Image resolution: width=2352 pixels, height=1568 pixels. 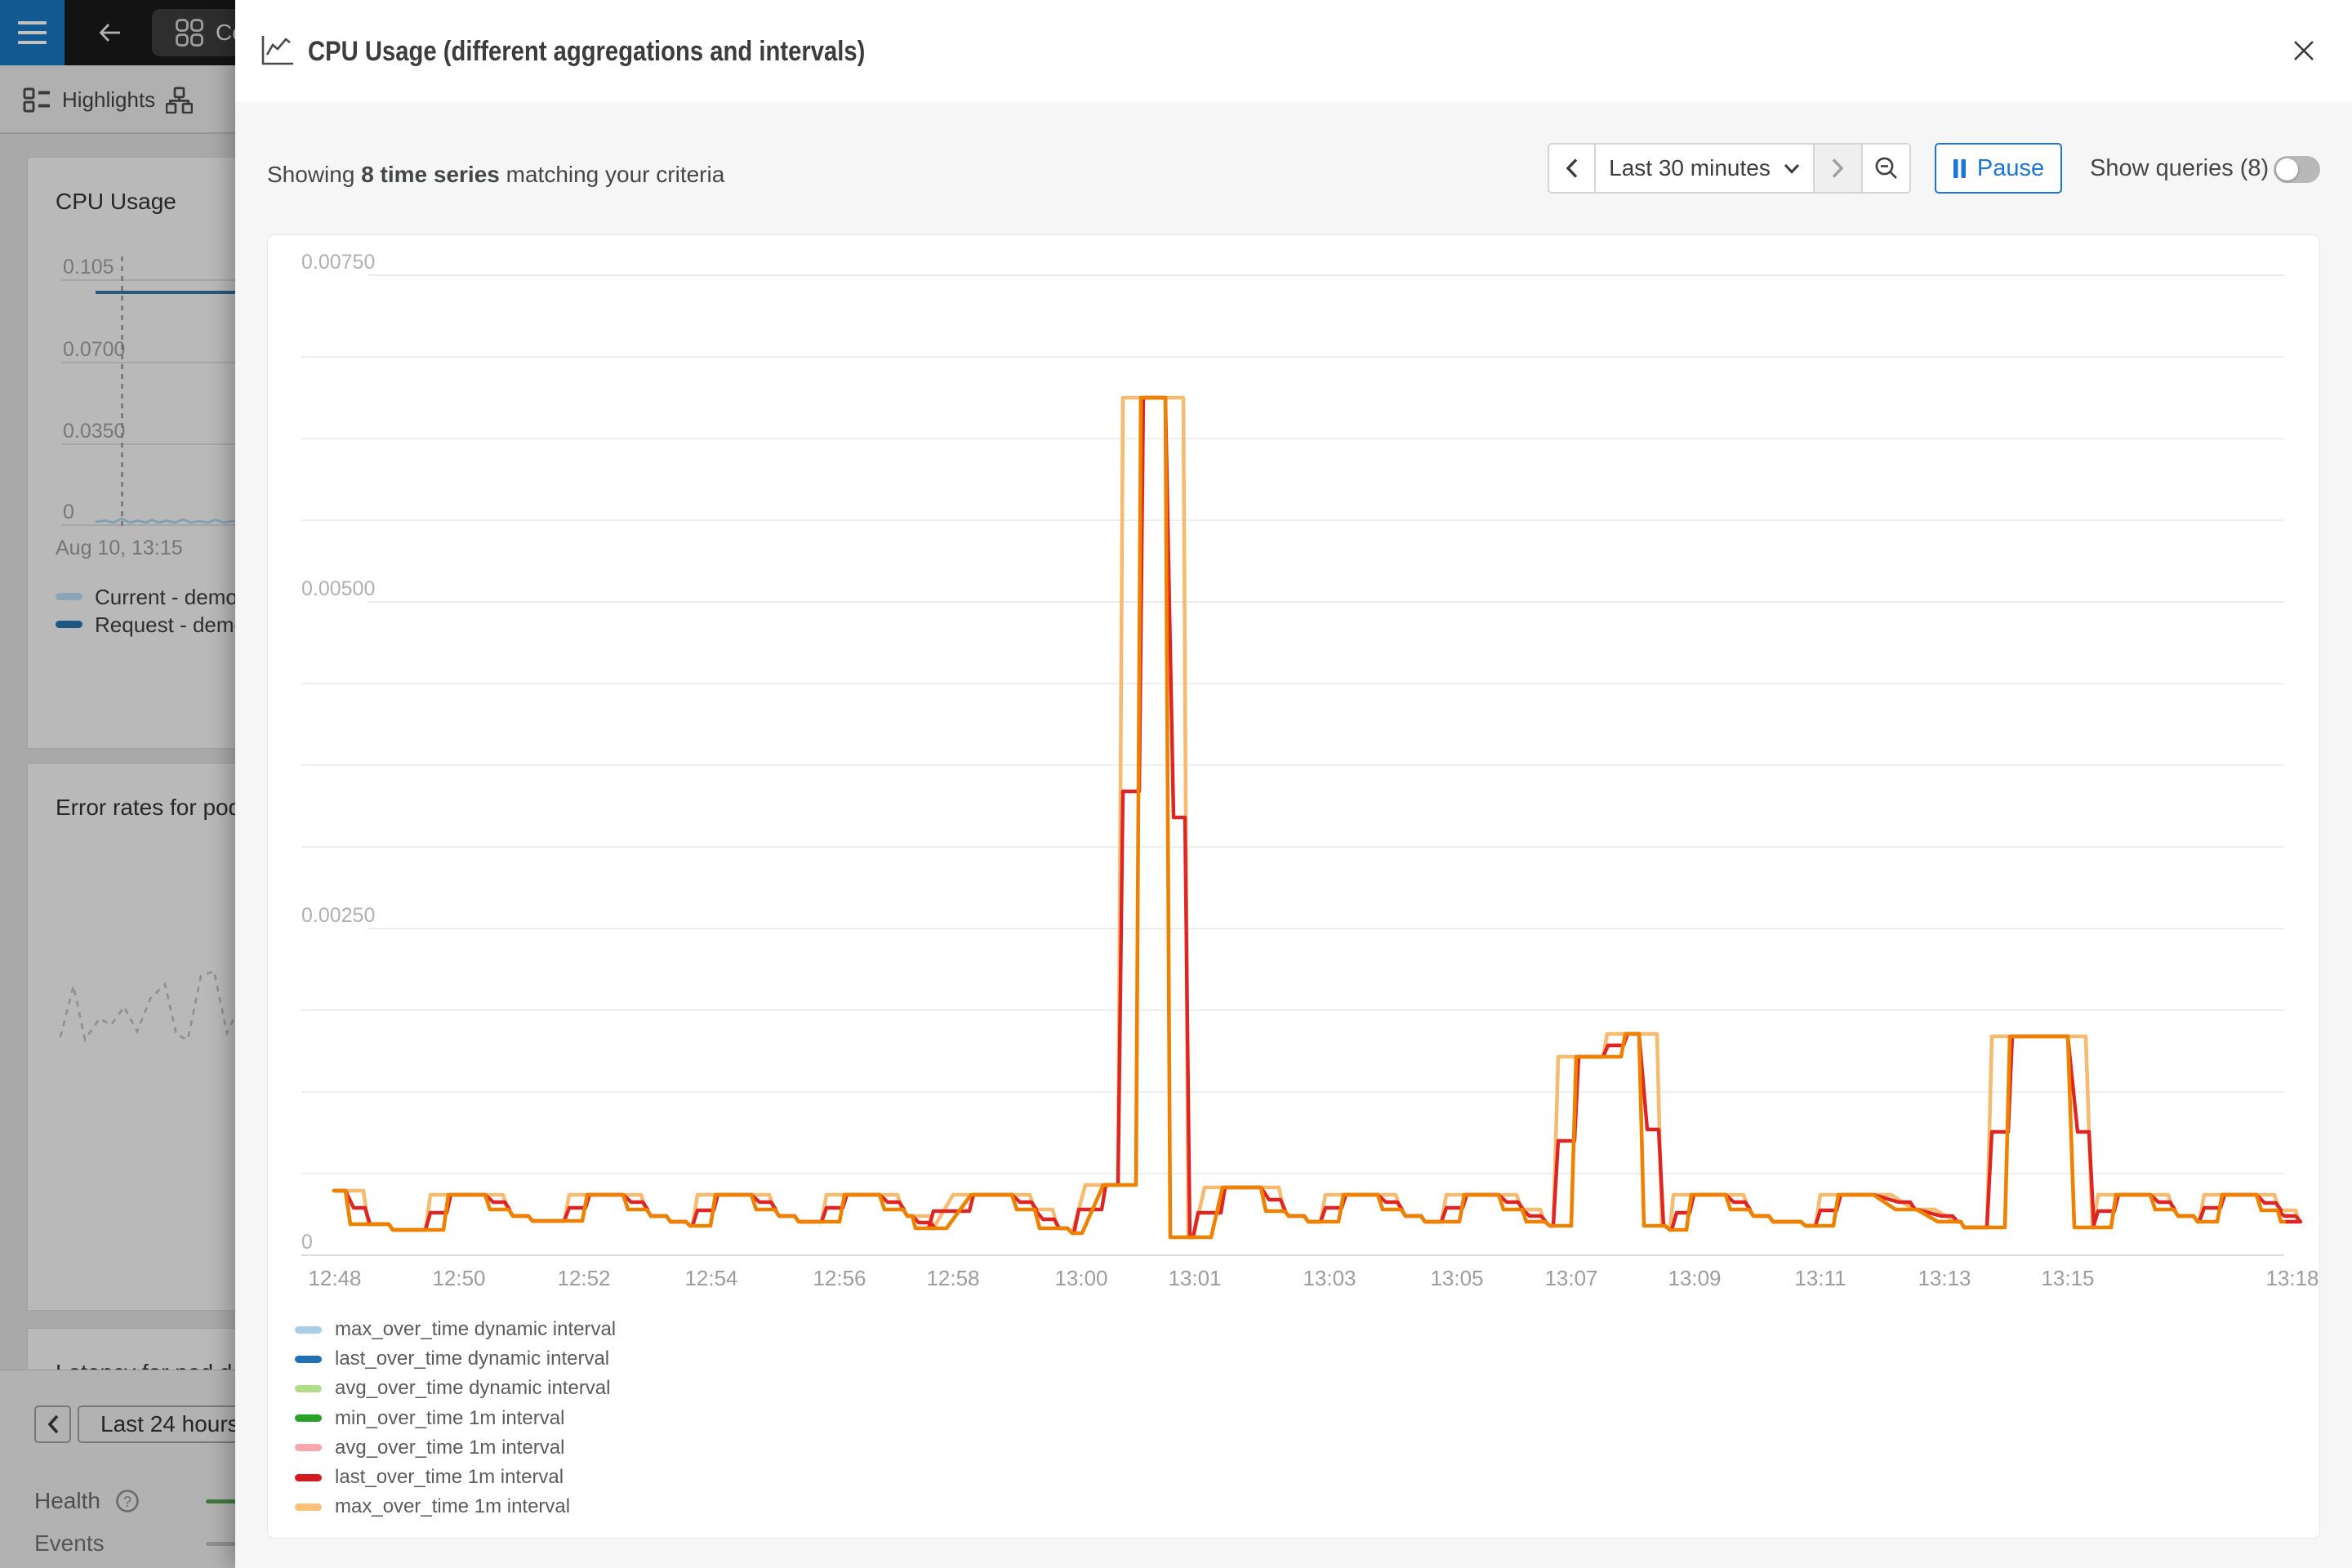 I want to click on svg-text: 13:13, so click(x=1945, y=1278).